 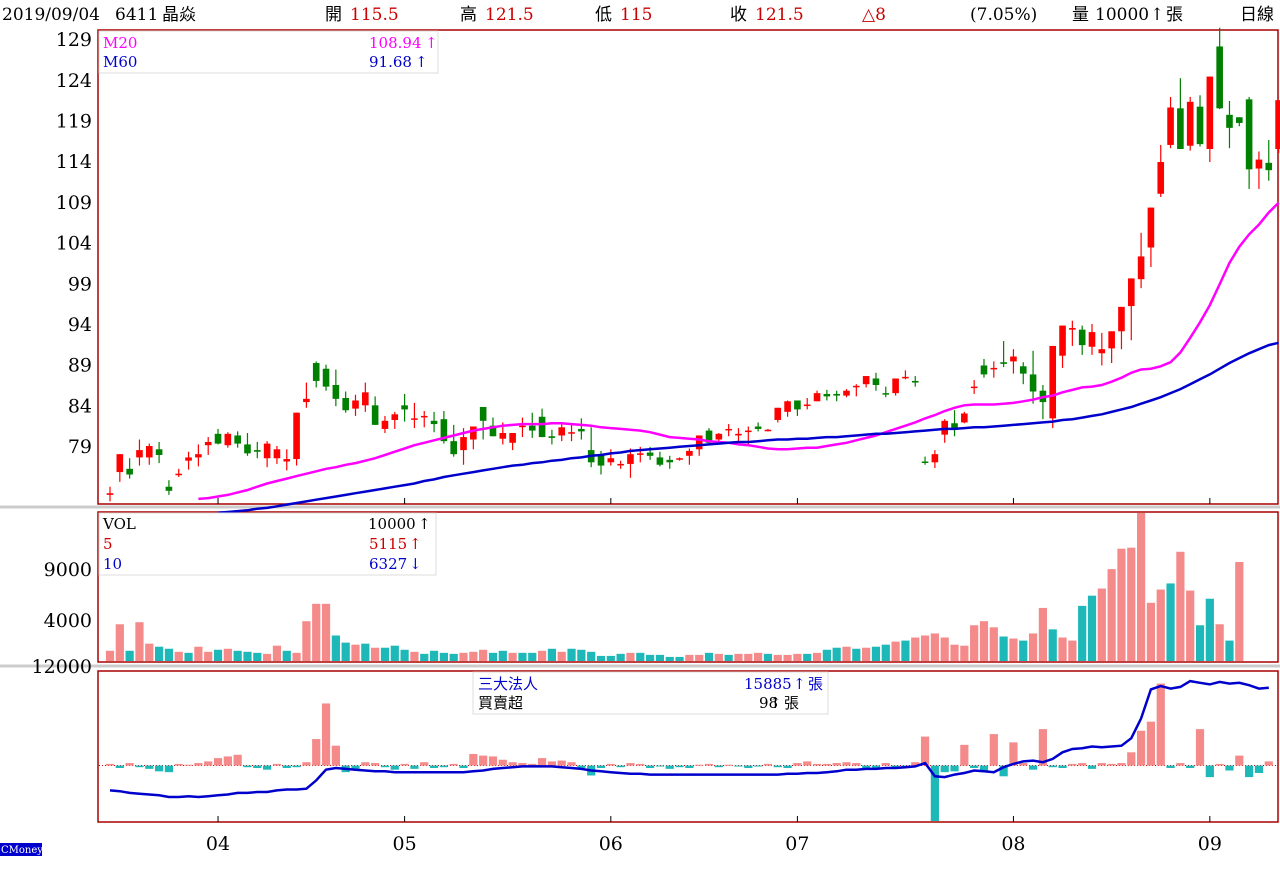 I want to click on vol-ma5-arrow-icon: ↑, so click(x=415, y=544).